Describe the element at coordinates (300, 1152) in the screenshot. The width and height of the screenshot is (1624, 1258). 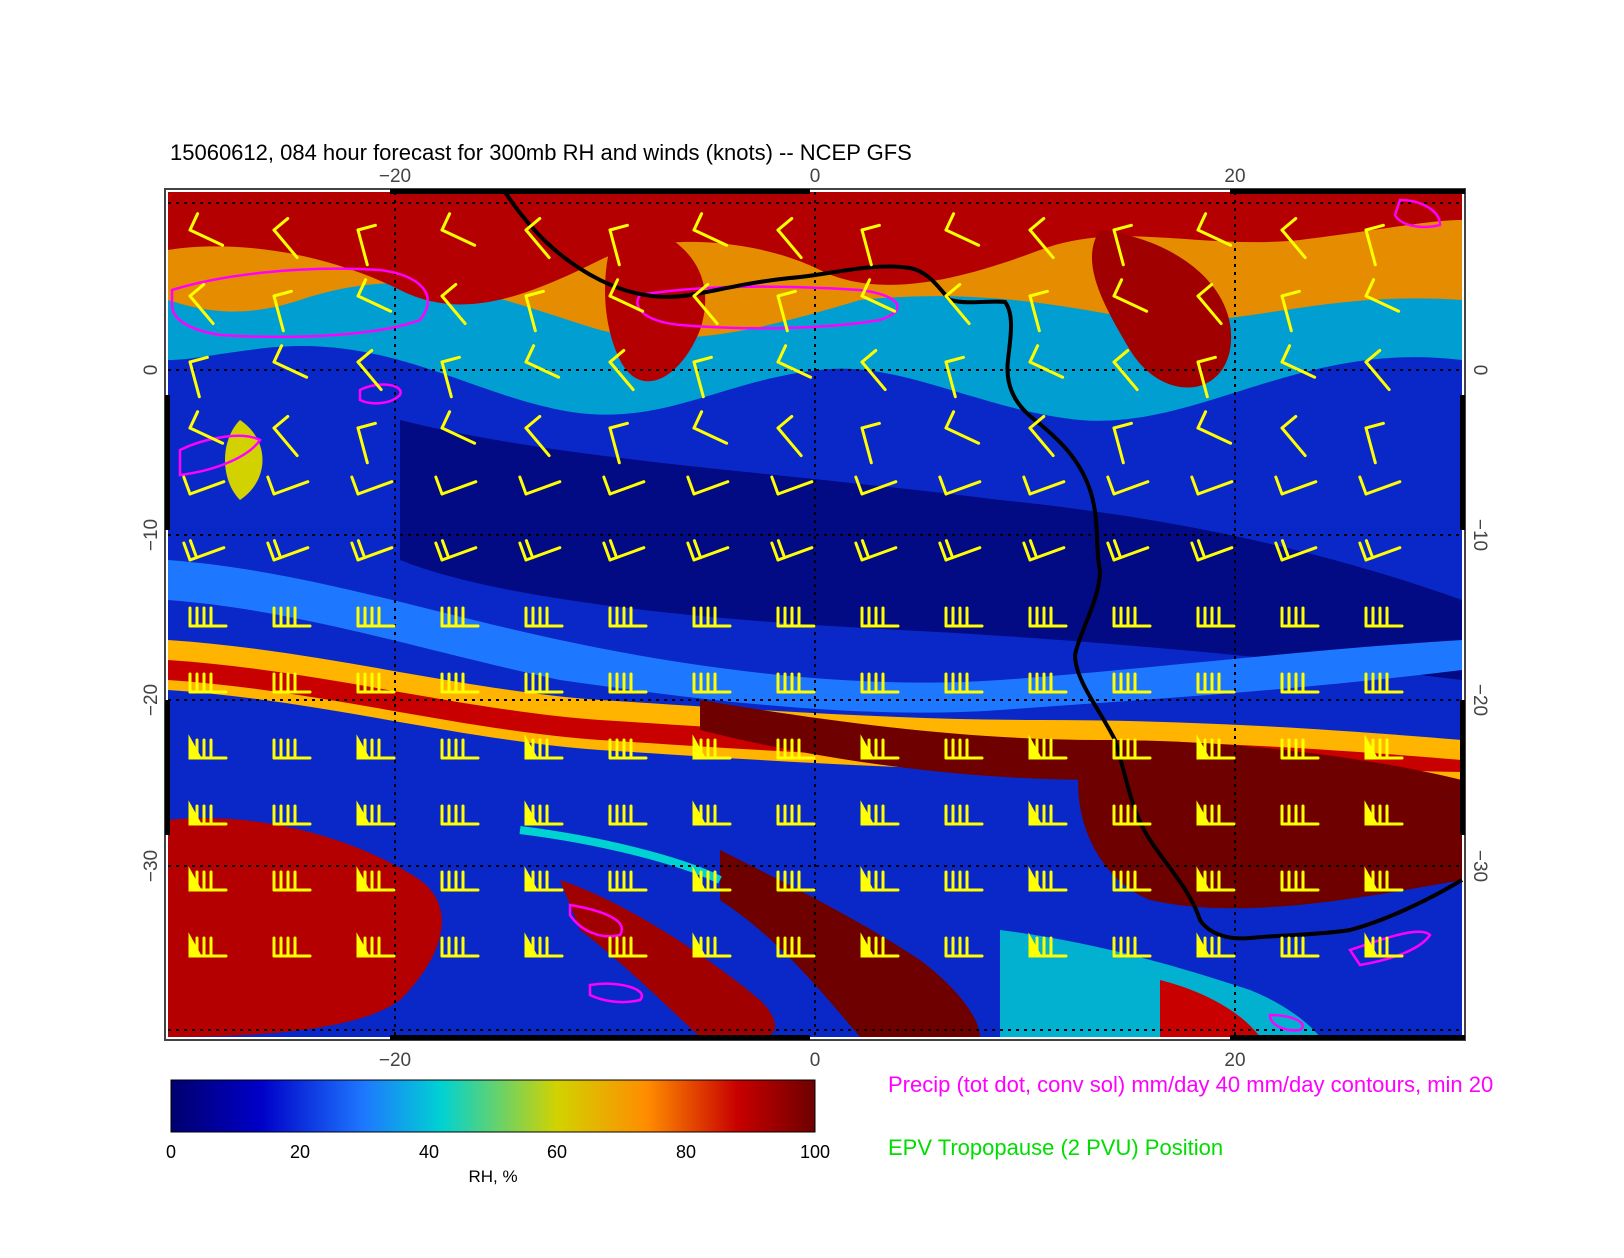
I see `colorbar-tick-20: 20` at that location.